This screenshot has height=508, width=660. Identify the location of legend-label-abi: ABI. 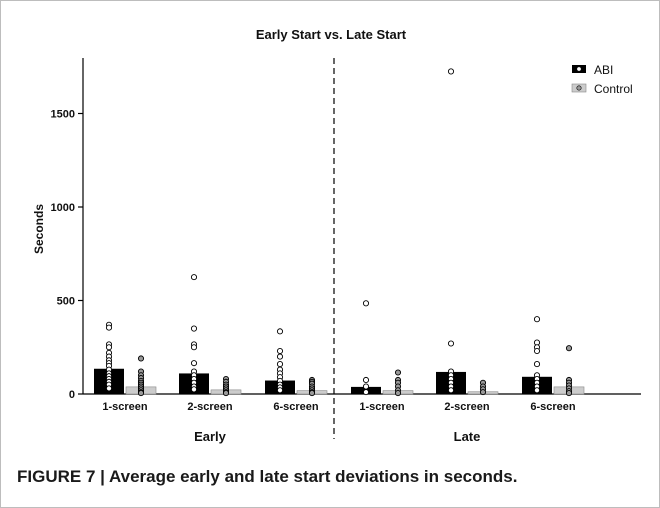
(603, 70).